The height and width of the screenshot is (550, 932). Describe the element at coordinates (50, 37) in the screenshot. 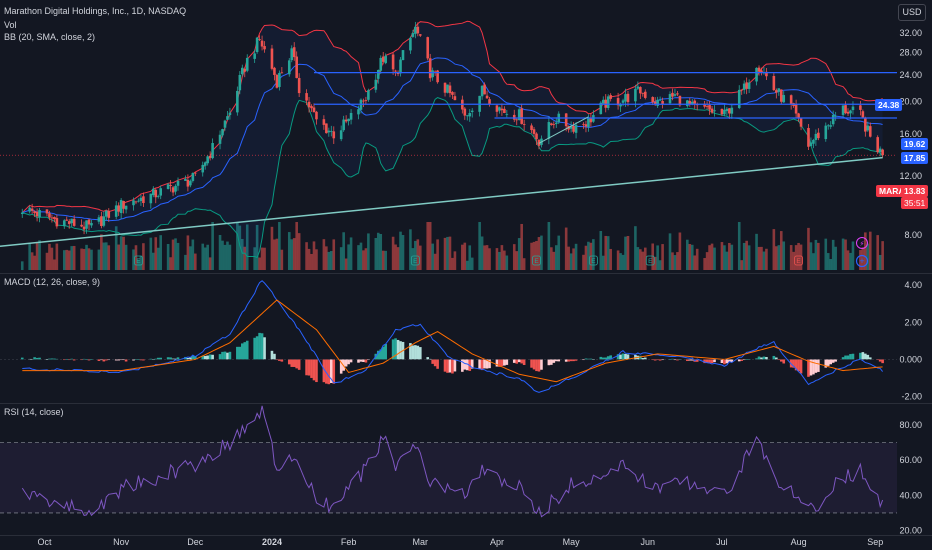

I see `bb-legend: BB (20, SMA, close, 2)` at that location.